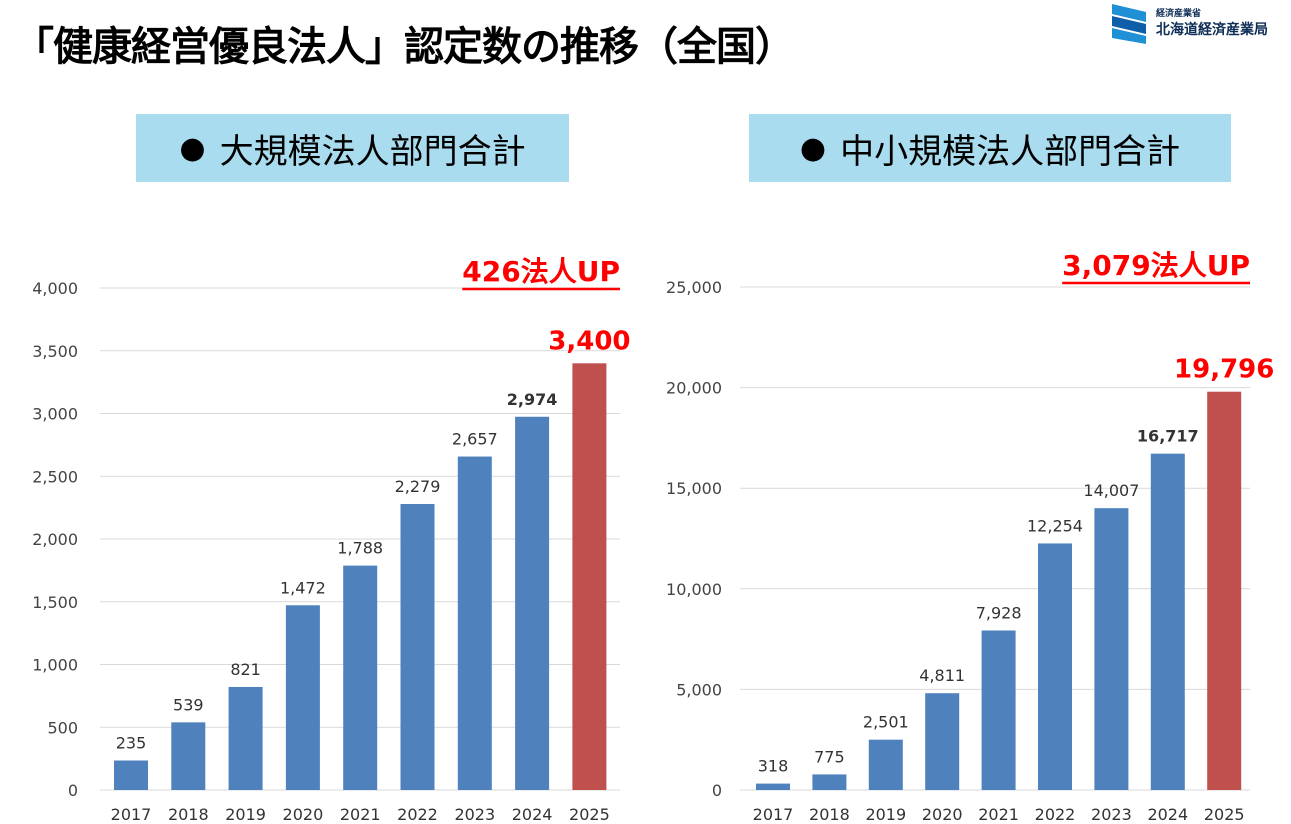 The image size is (1291, 824). Describe the element at coordinates (55, 414) in the screenshot. I see `y-tick-label: 3,000` at that location.